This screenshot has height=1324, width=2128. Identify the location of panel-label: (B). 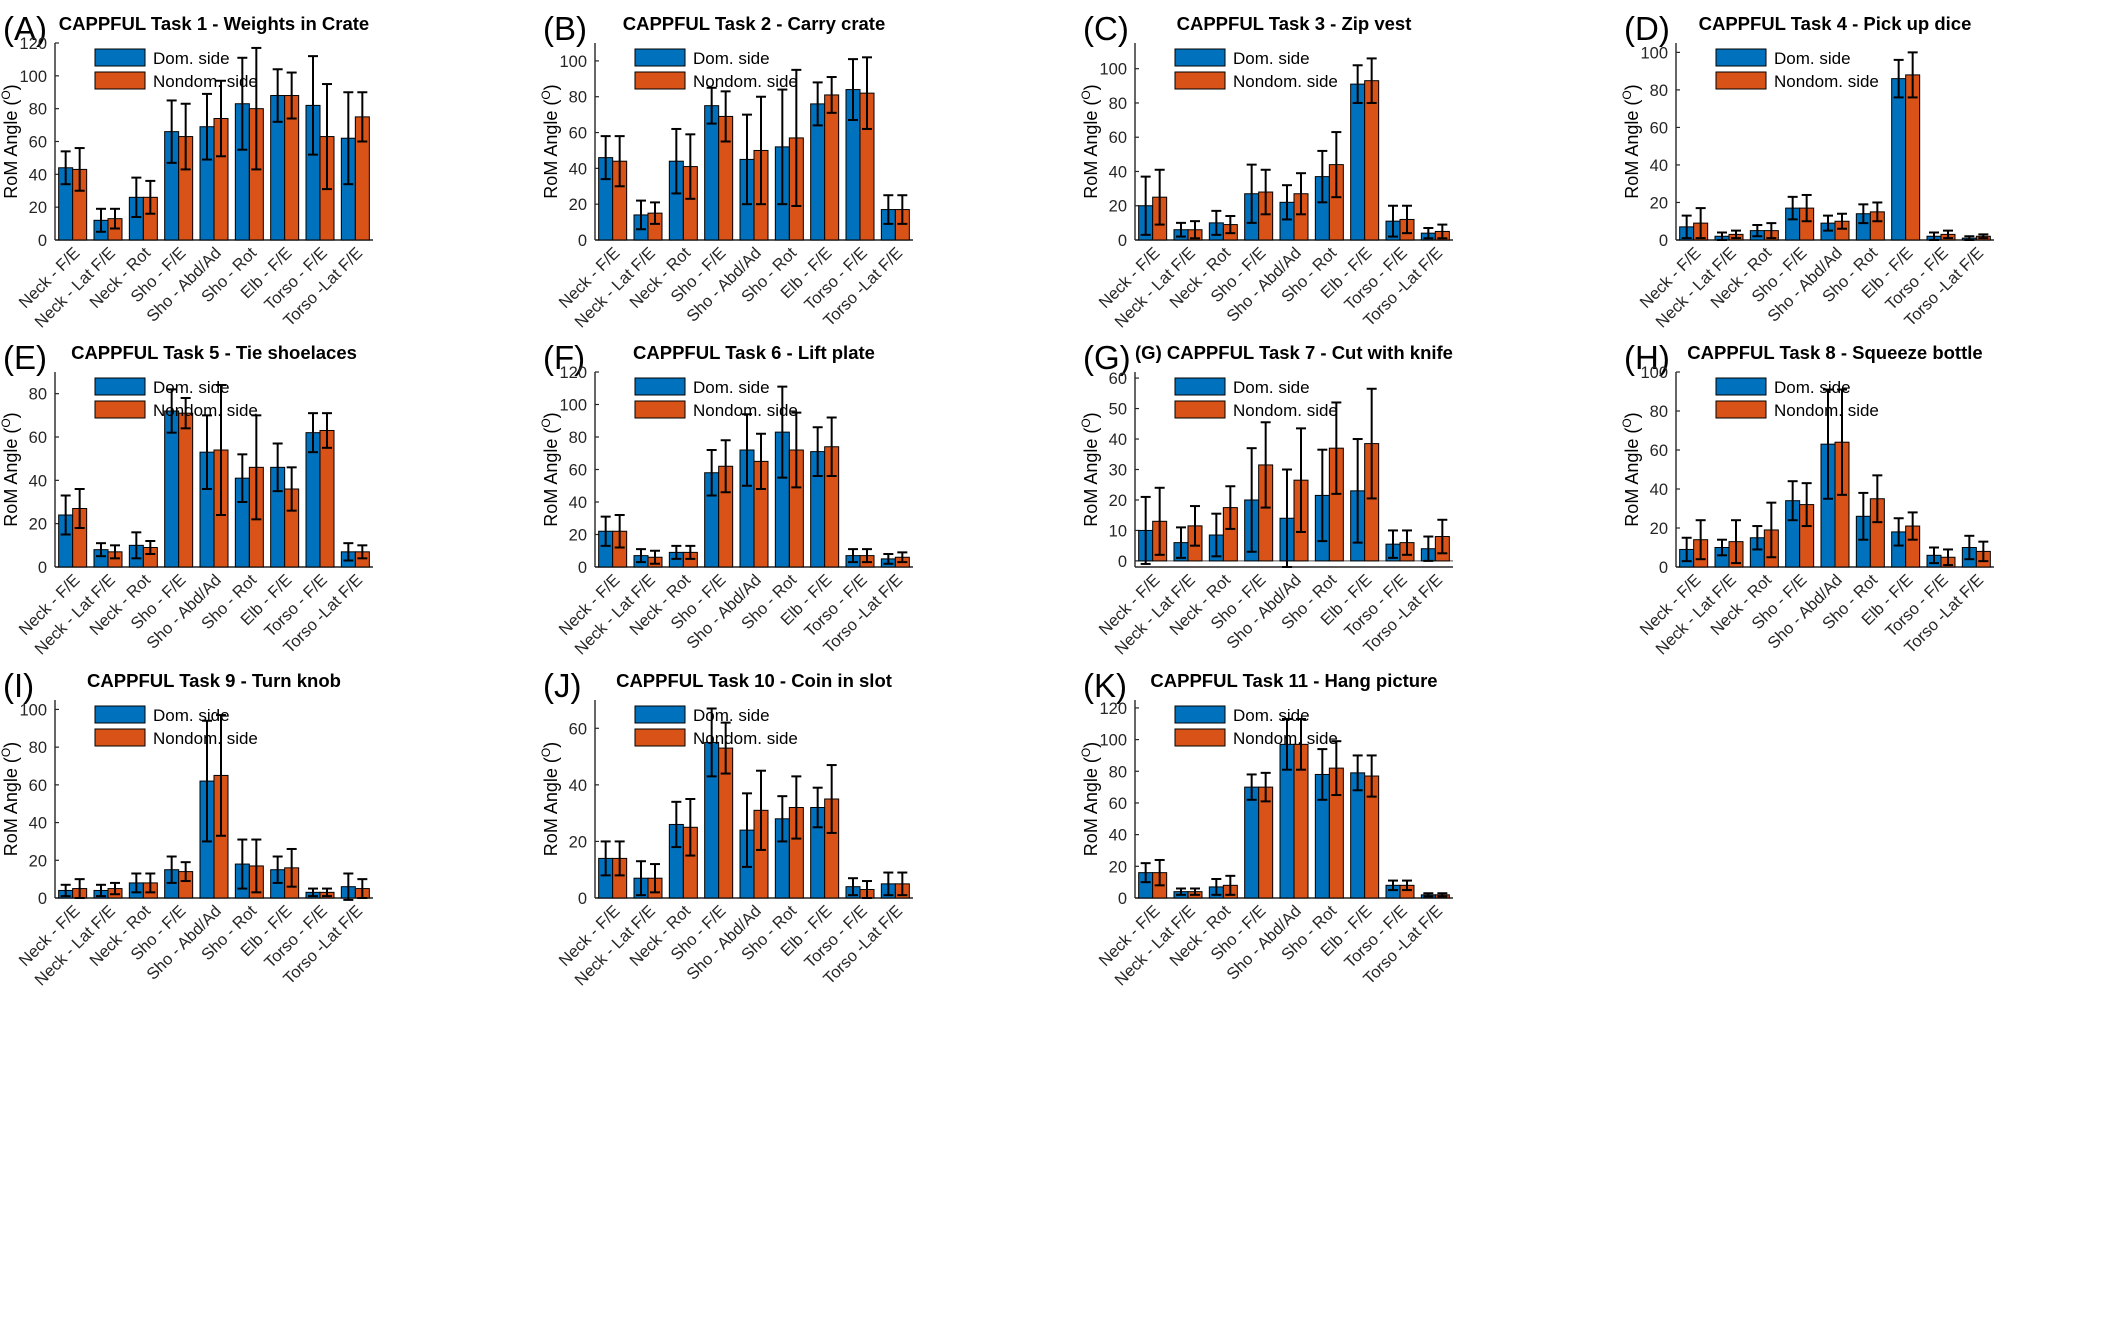
(565, 28).